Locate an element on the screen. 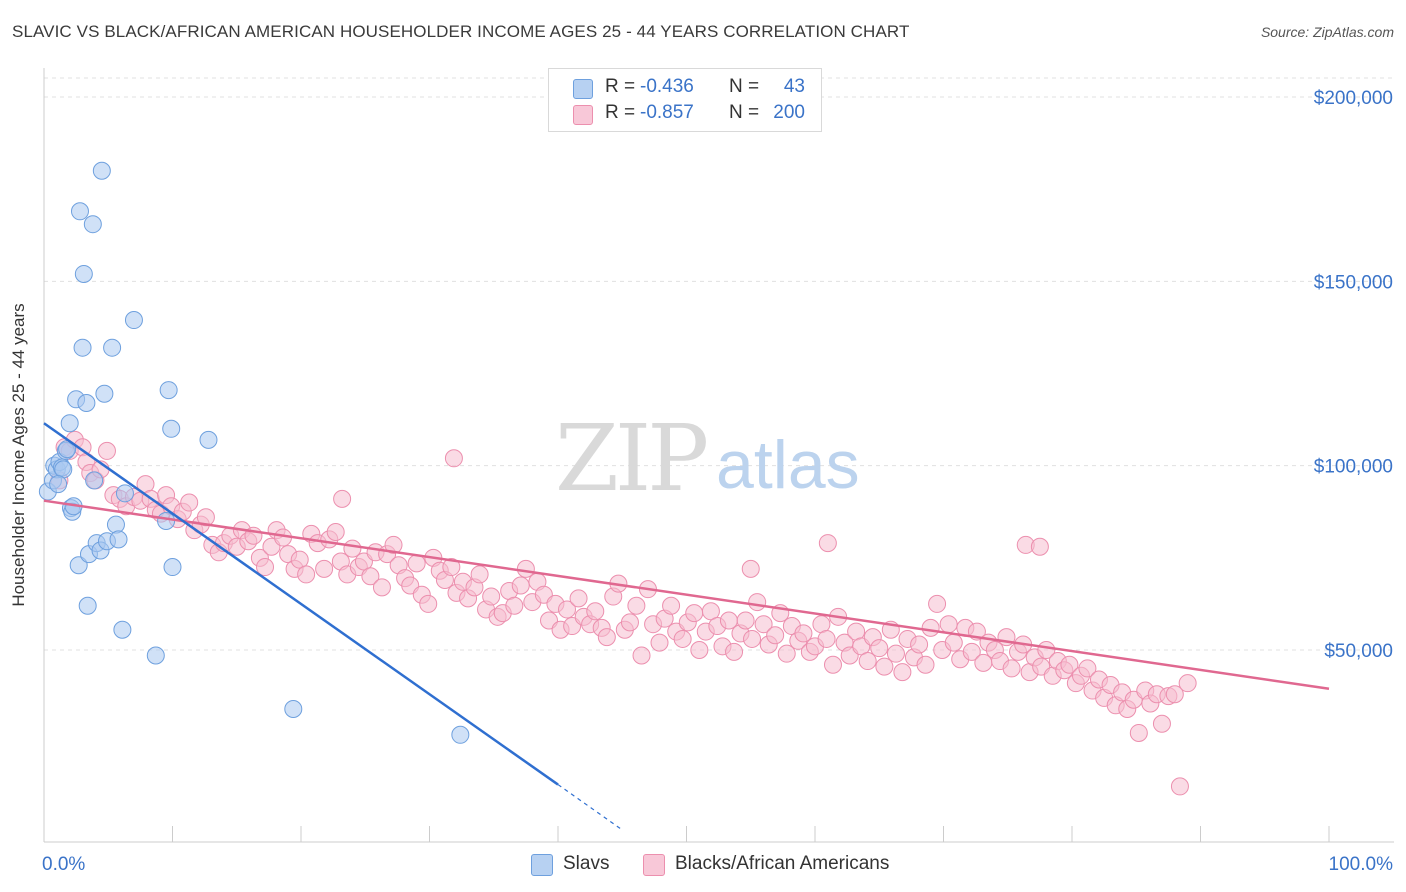 The height and width of the screenshot is (892, 1406). x-tick-labels: 0.0% 100.0% is located at coordinates (717, 864).